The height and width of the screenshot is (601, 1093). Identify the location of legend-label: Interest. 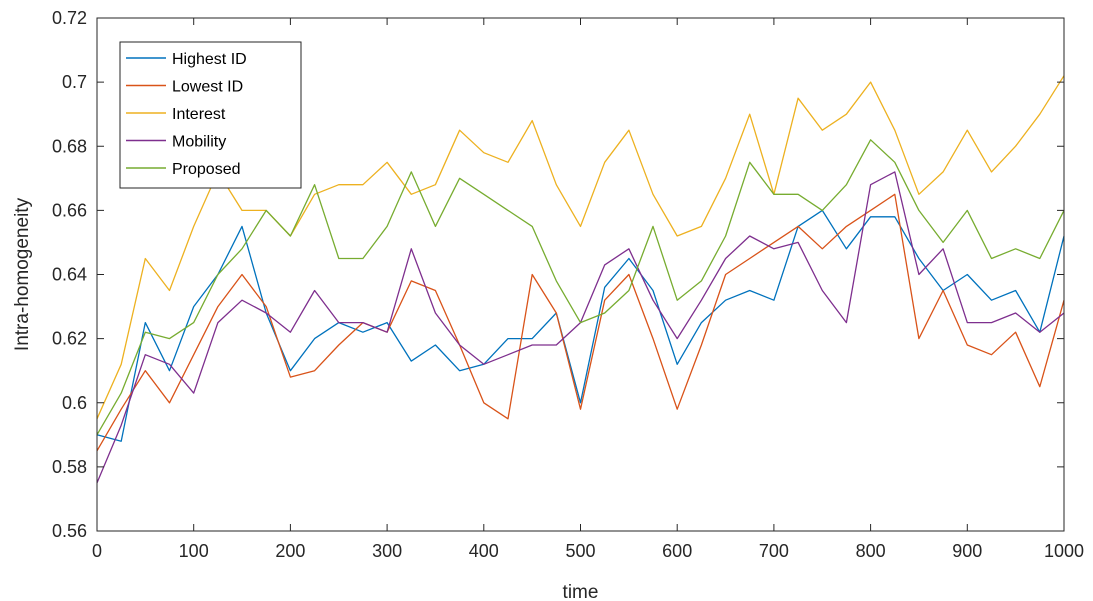
(199, 114).